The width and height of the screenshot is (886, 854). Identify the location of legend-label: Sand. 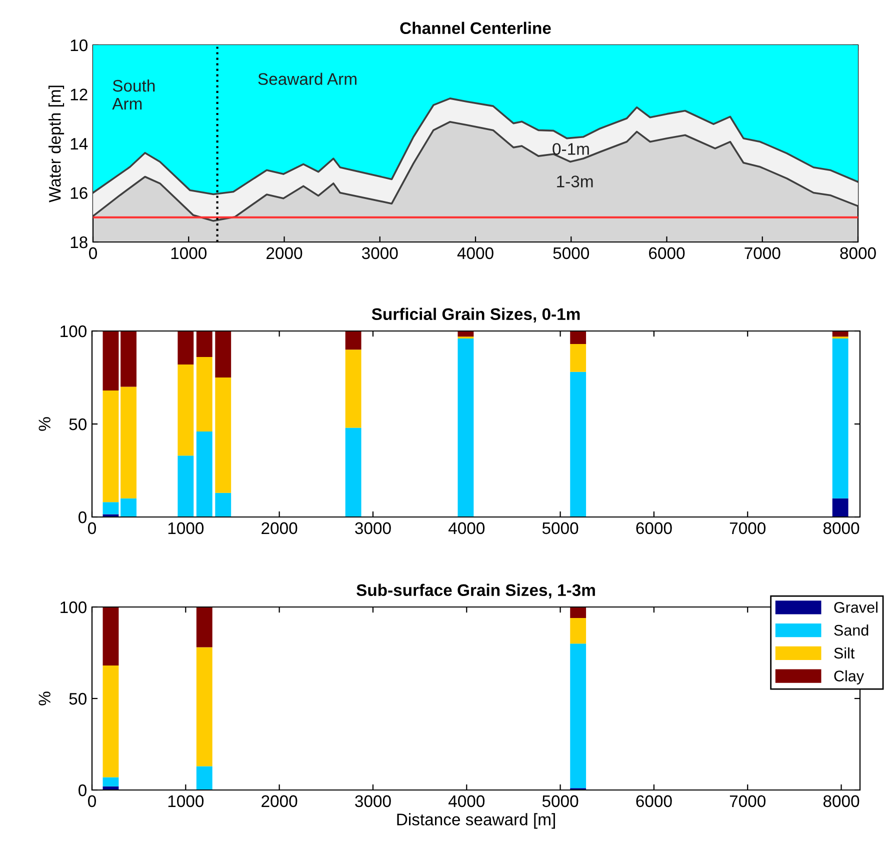
(851, 630).